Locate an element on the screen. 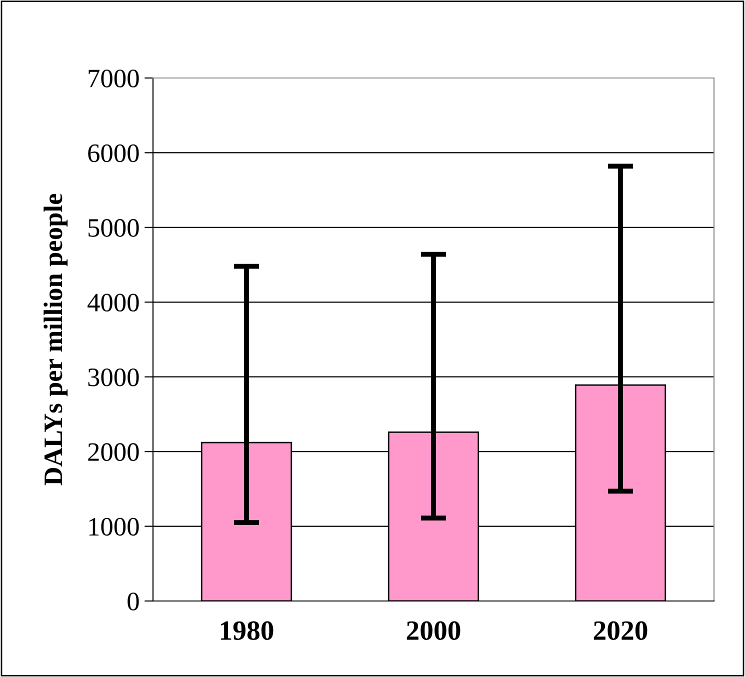 This screenshot has height=677, width=745. y-tick-label: 5000 is located at coordinates (113, 228).